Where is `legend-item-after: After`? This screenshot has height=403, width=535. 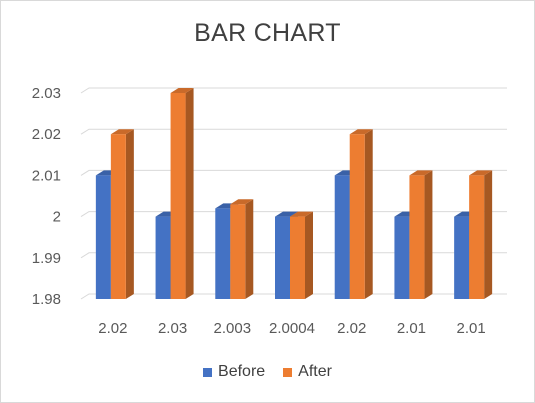
legend-item-after: After is located at coordinates (307, 372).